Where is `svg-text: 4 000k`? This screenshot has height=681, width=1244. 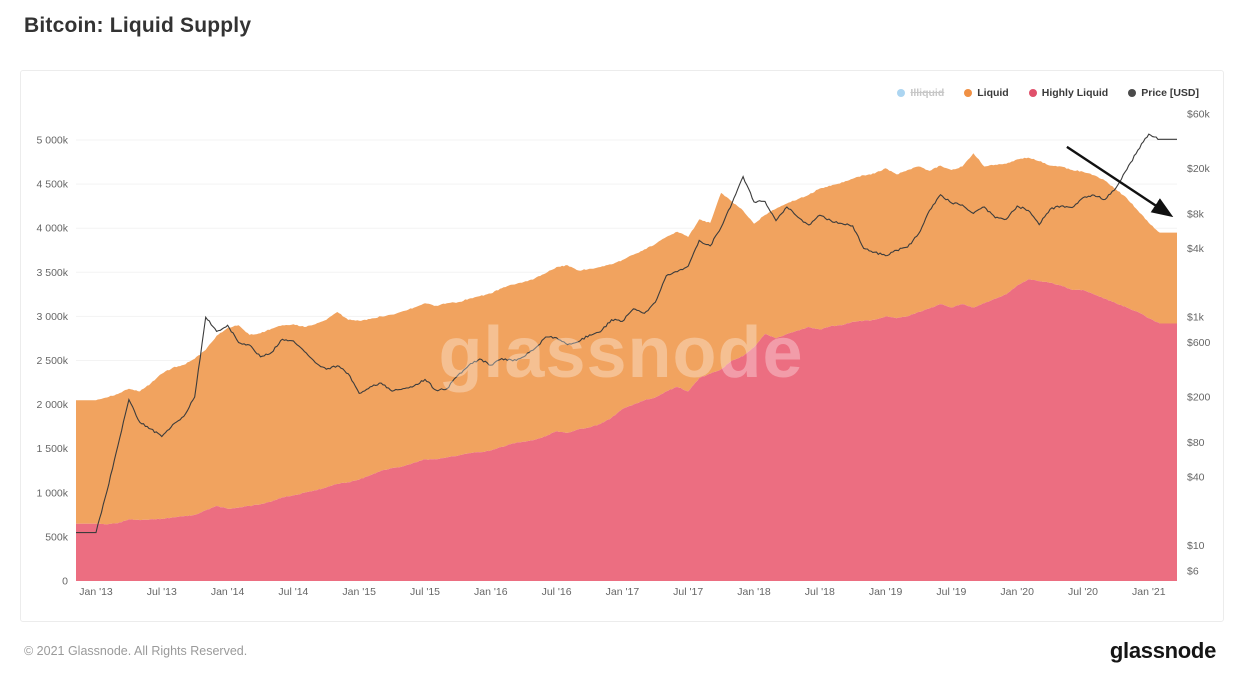
svg-text: 4 000k is located at coordinates (52, 229).